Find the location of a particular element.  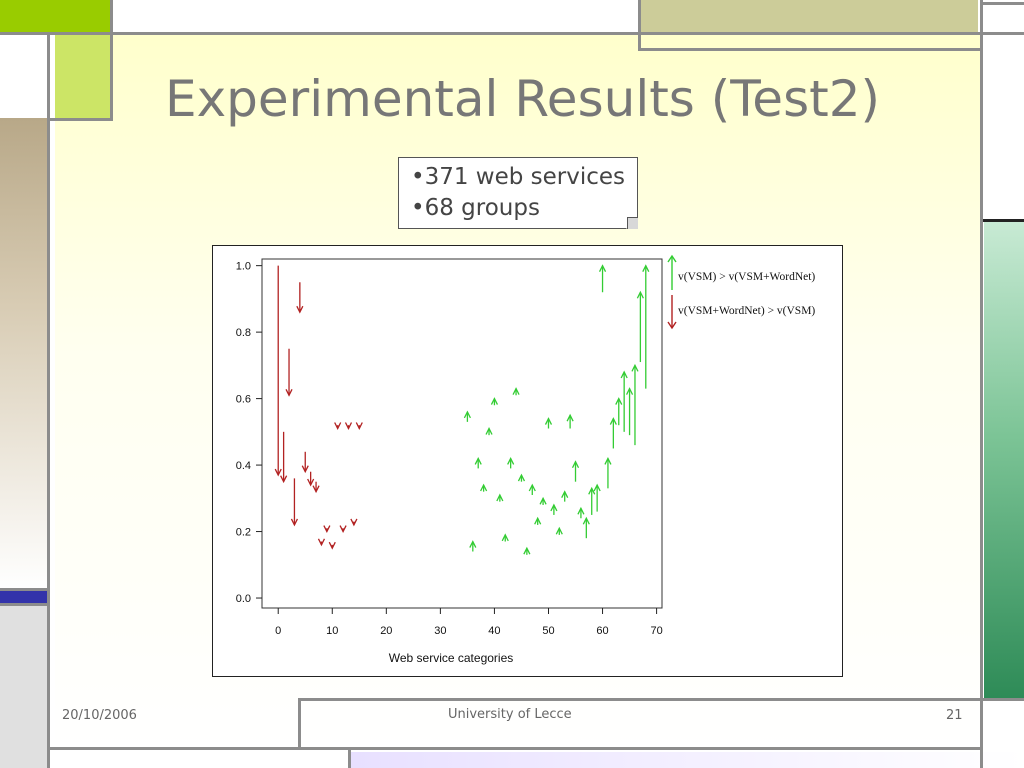

x-tick-label: 40 is located at coordinates (494, 631).